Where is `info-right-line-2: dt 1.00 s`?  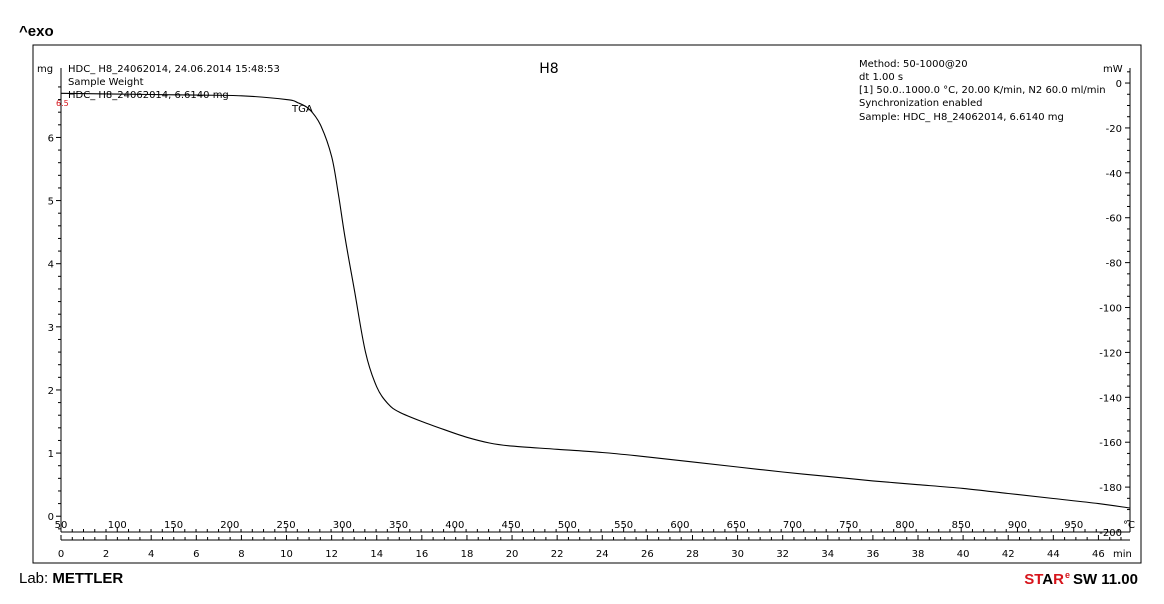 info-right-line-2: dt 1.00 s is located at coordinates (881, 77).